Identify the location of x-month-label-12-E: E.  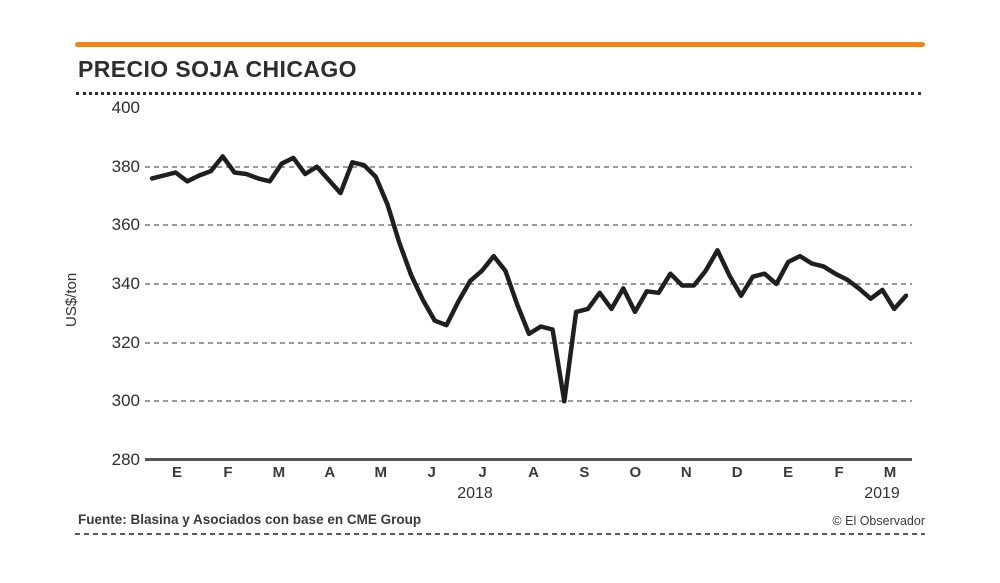
(788, 472).